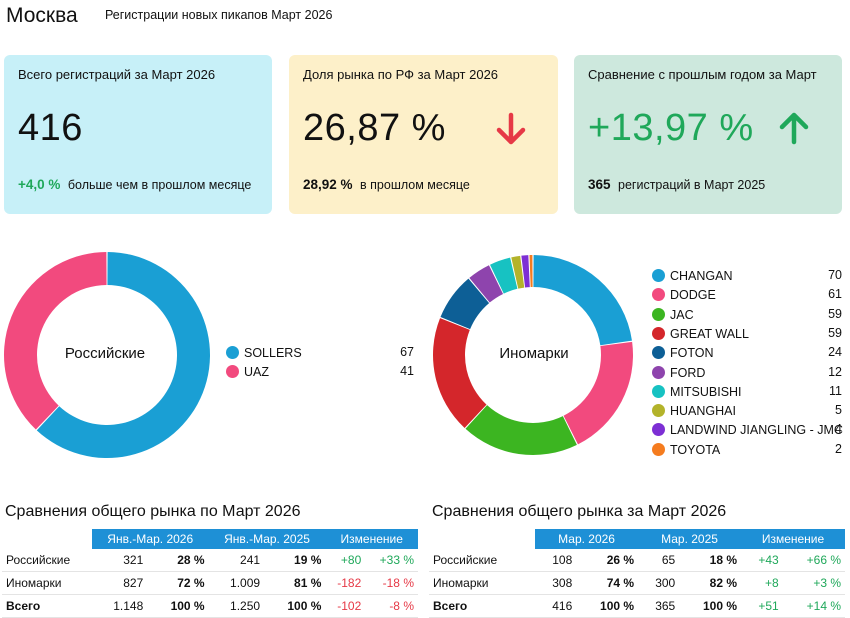  I want to click on table-cell: 416, so click(556, 606).